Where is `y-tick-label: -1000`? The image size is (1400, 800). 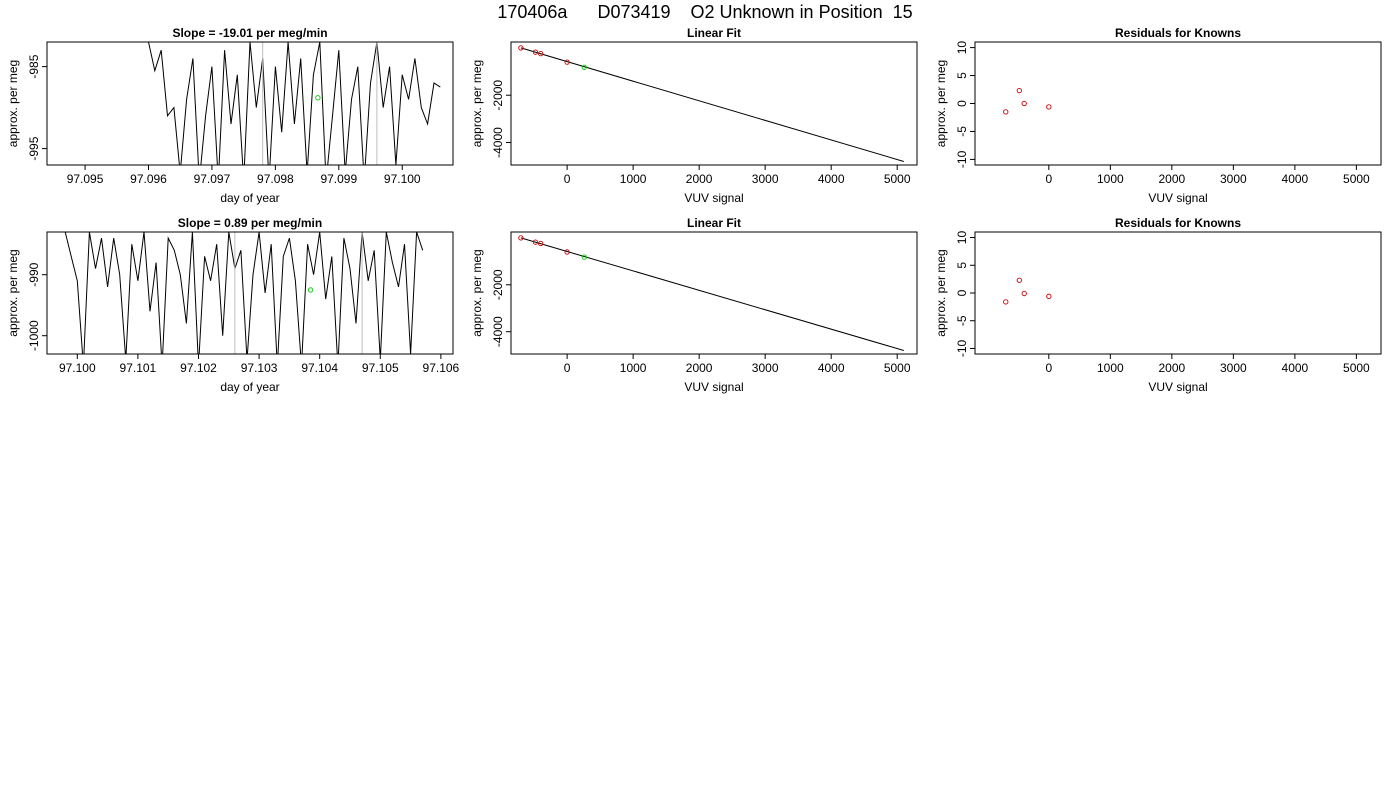 y-tick-label: -1000 is located at coordinates (34, 335).